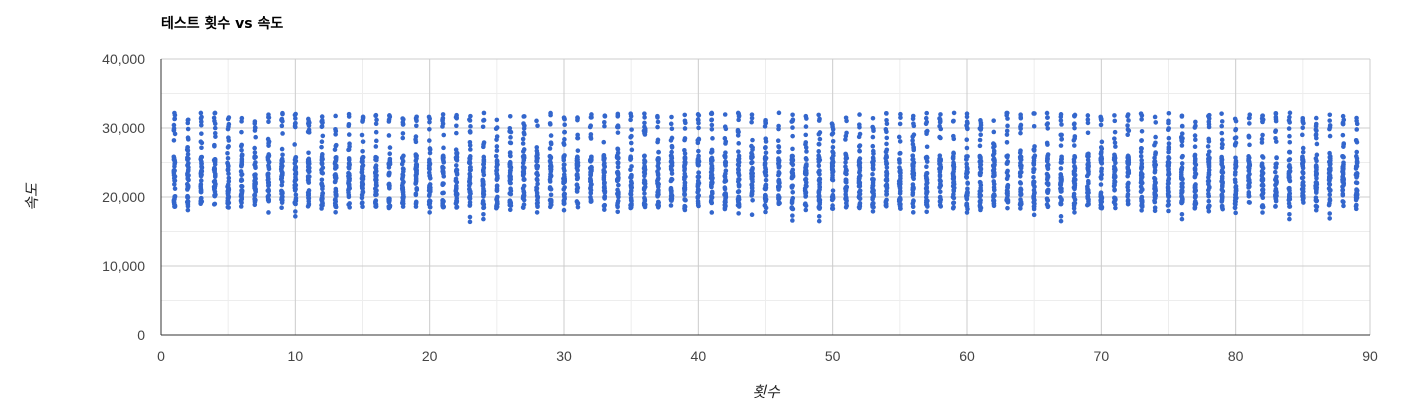 This screenshot has height=419, width=1405. Describe the element at coordinates (833, 356) in the screenshot. I see `x-tick-label: 50` at that location.